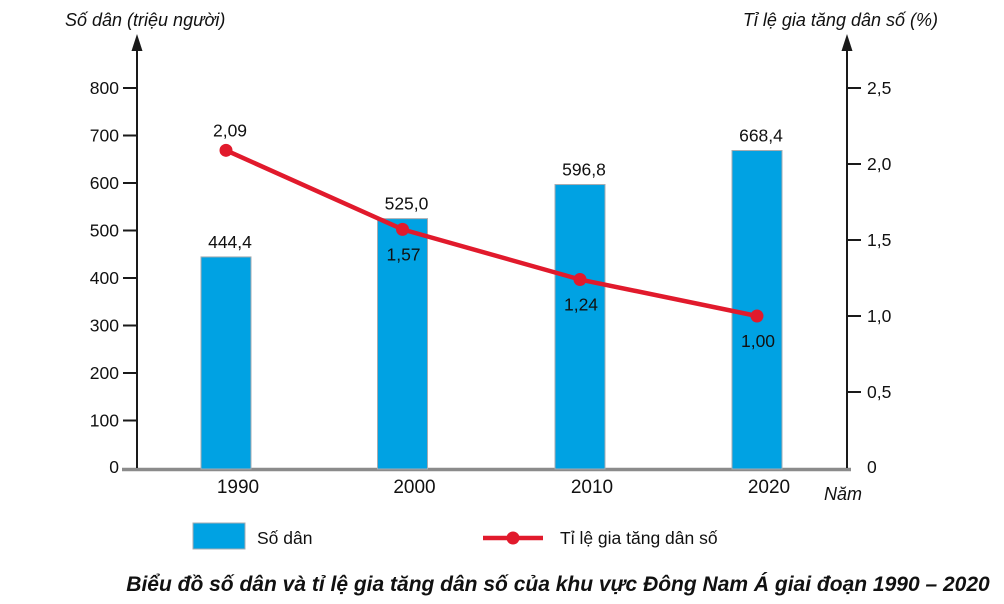 The width and height of the screenshot is (1004, 604). What do you see at coordinates (843, 494) in the screenshot?
I see `x-axis-title: Năm` at bounding box center [843, 494].